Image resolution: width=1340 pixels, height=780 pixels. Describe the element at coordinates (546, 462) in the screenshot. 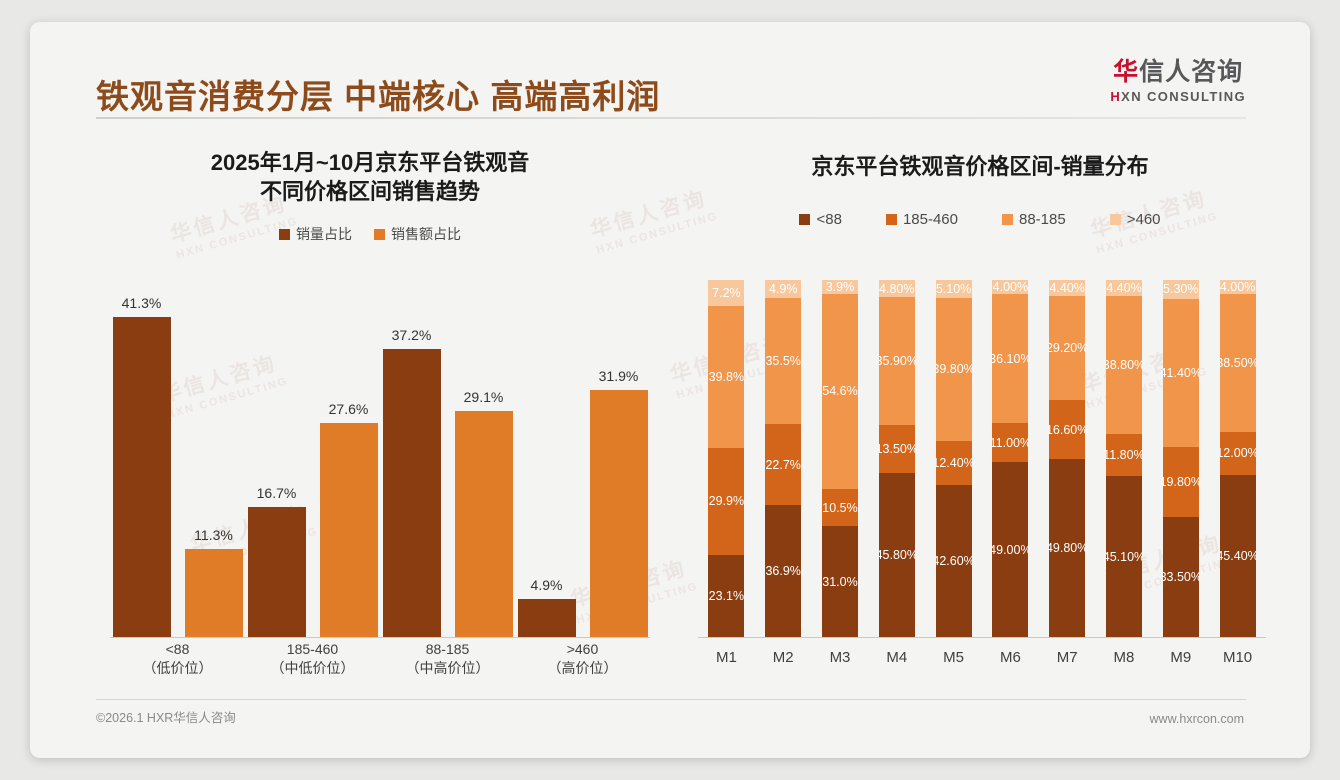

I see `bar-item: 4.9%` at that location.